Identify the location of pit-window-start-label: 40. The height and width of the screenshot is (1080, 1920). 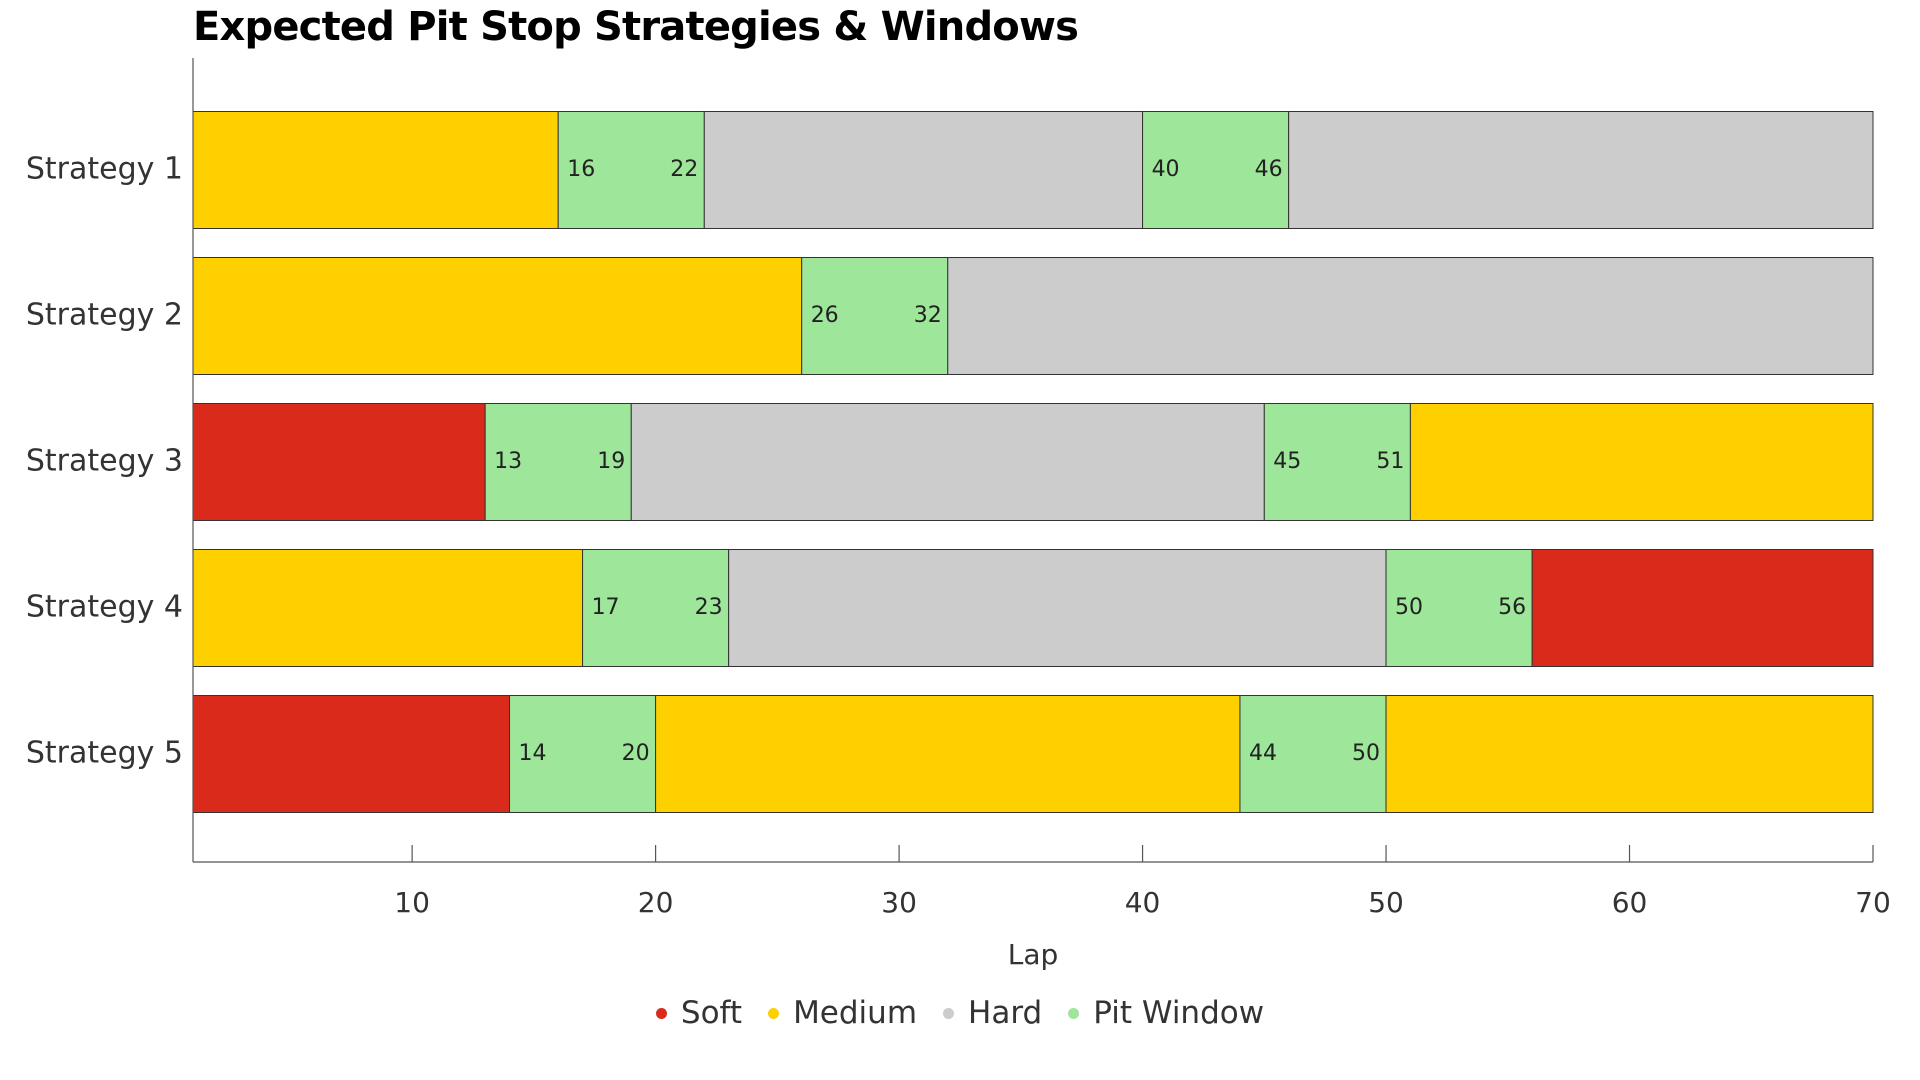
(1166, 169).